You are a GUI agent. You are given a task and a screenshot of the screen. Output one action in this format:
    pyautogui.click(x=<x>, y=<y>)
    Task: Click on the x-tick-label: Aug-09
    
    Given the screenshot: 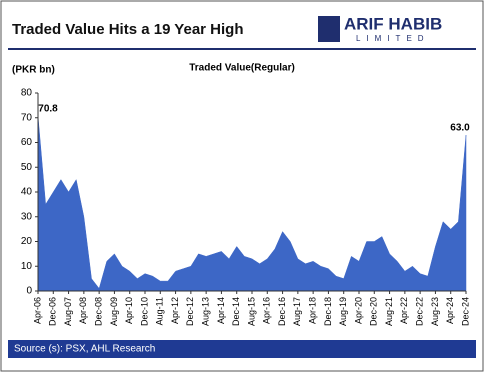 What is the action you would take?
    pyautogui.click(x=114, y=311)
    